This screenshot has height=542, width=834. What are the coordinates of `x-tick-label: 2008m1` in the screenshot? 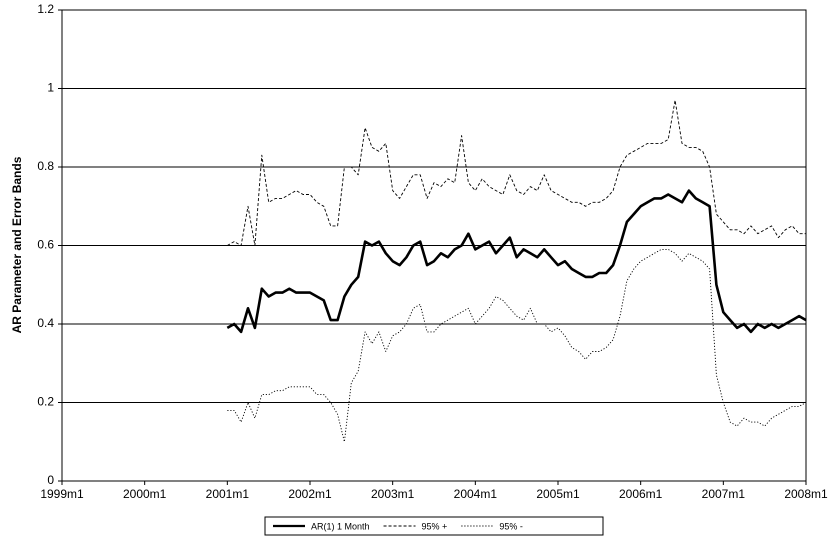 It's located at (806, 494).